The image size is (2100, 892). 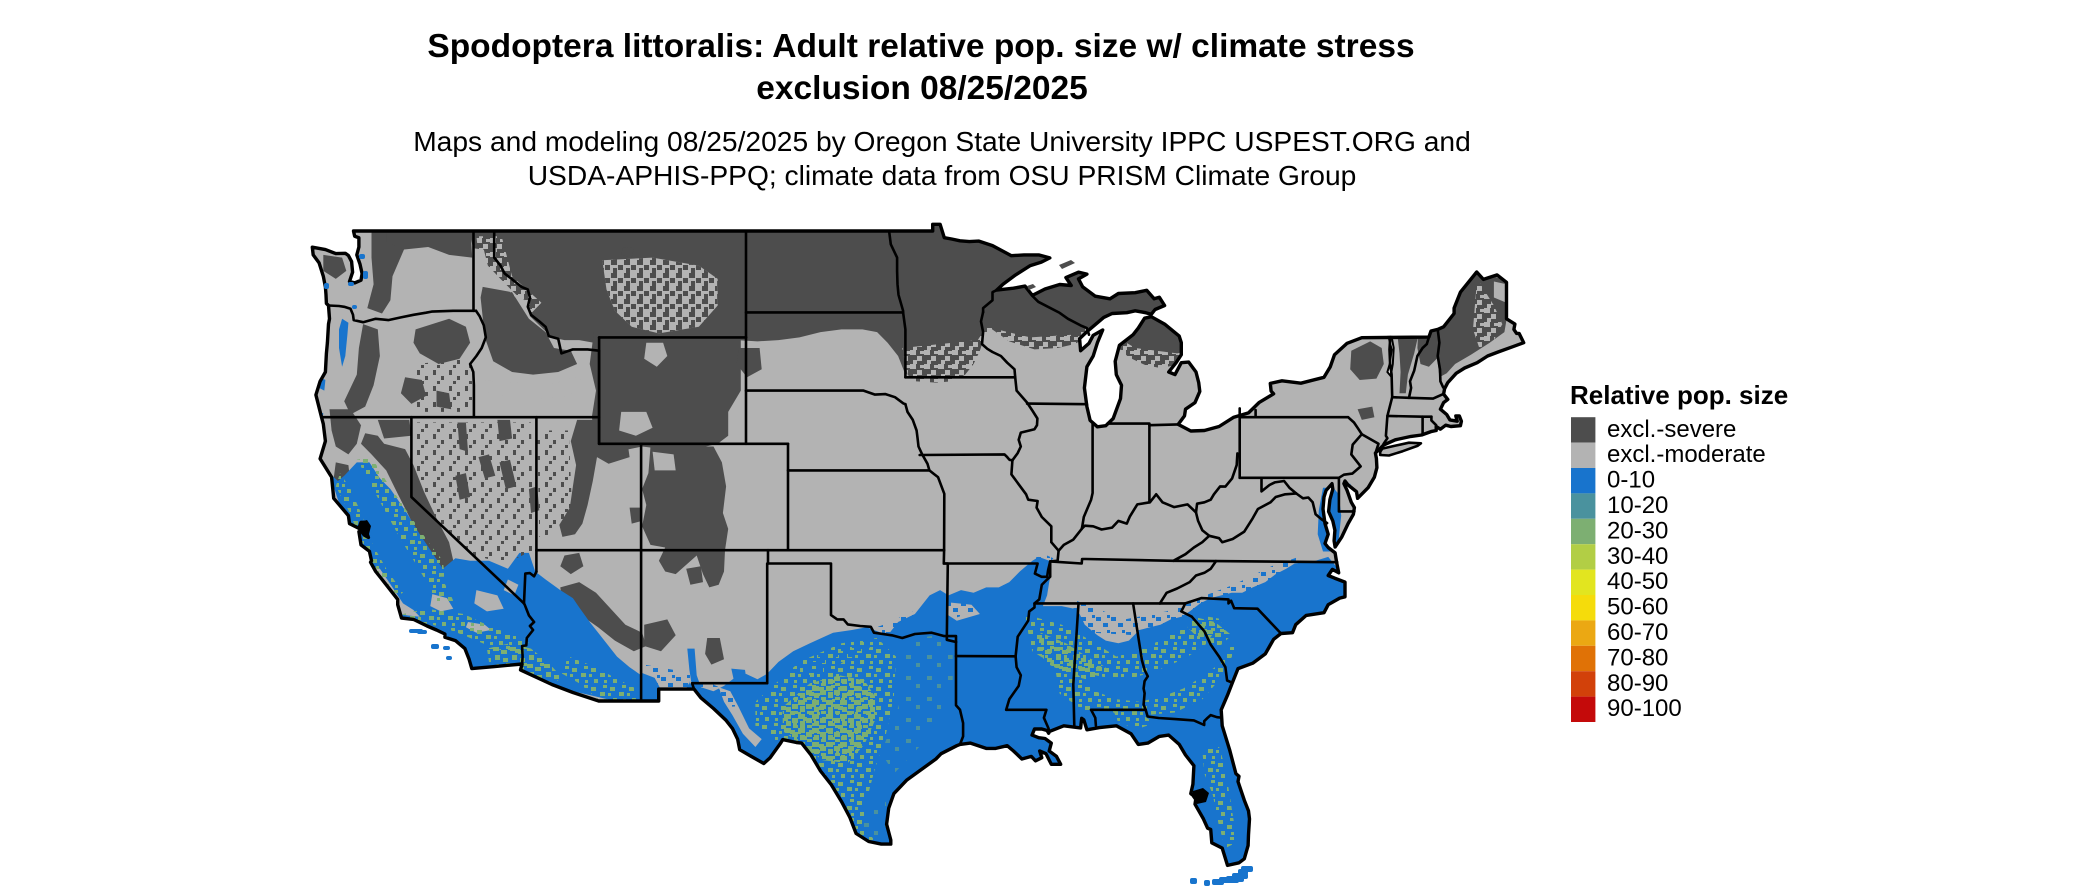 What do you see at coordinates (1679, 395) in the screenshot?
I see `svg-text: Relative pop. size` at bounding box center [1679, 395].